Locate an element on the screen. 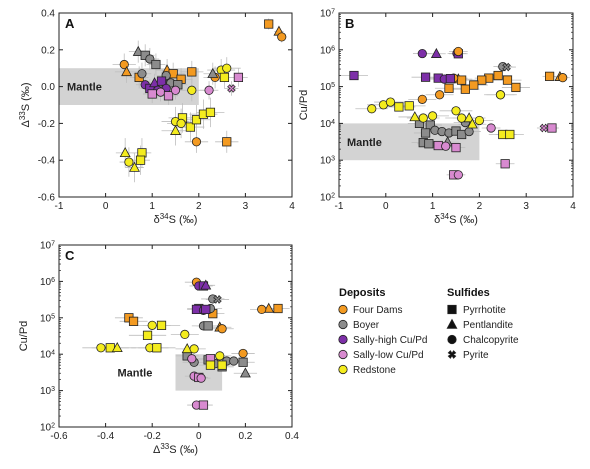 This screenshot has width=590, height=469. panel-letter: C is located at coordinates (70, 255).